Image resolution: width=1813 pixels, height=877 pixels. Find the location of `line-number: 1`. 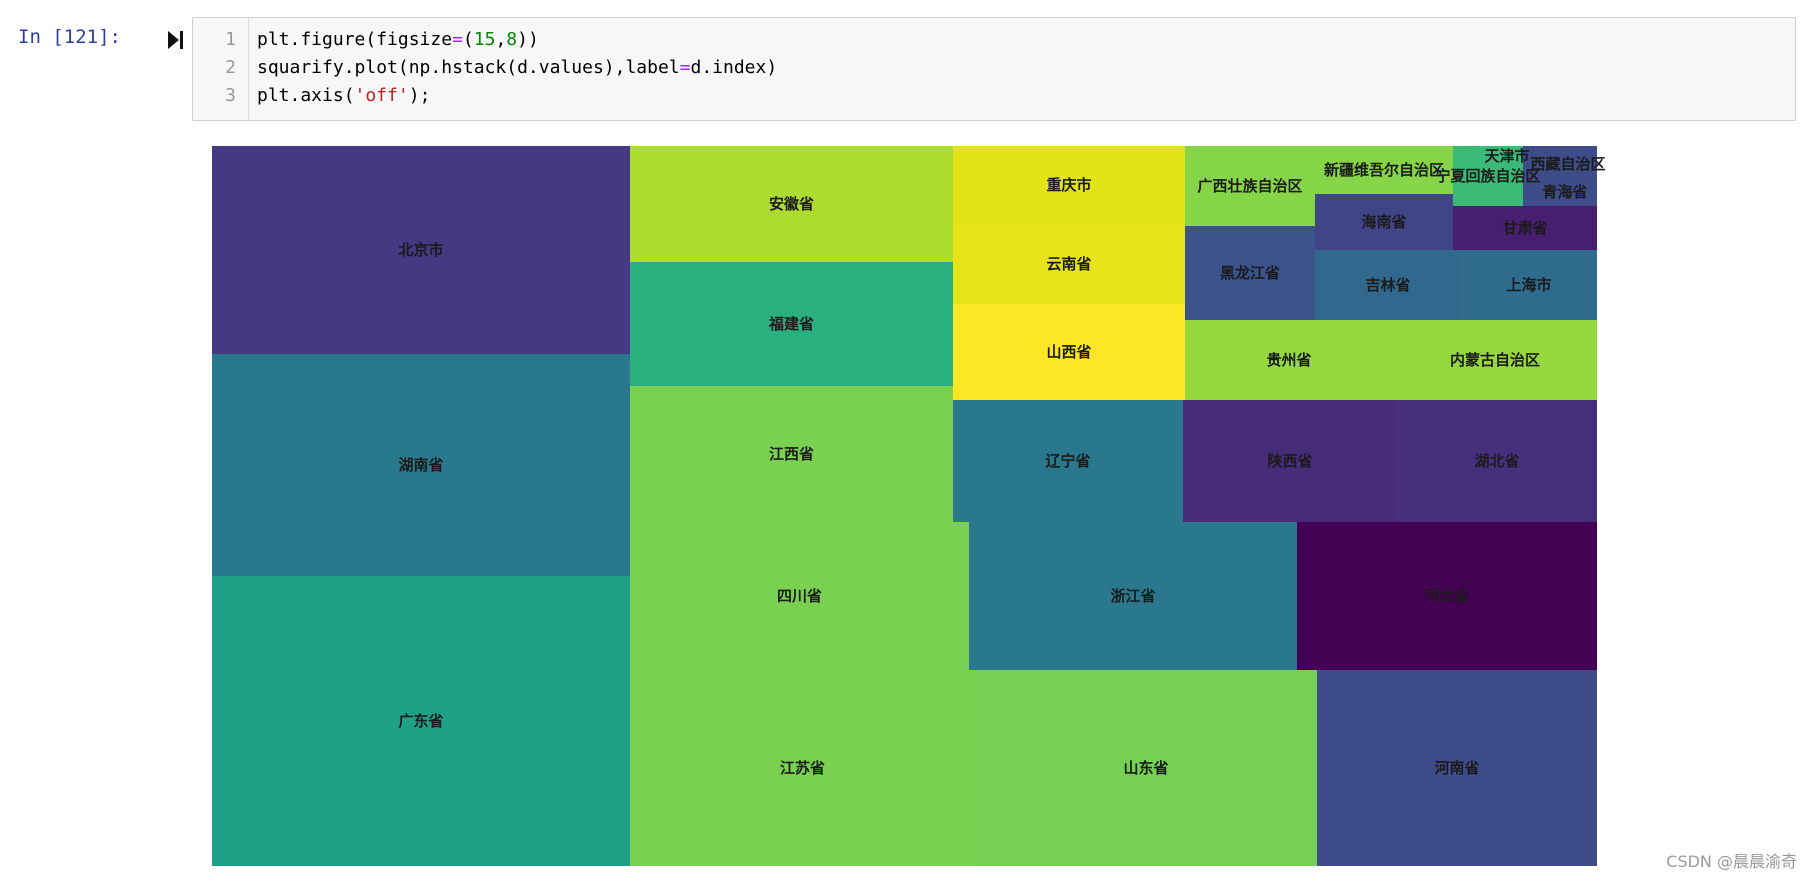

line-number: 1 is located at coordinates (230, 39).